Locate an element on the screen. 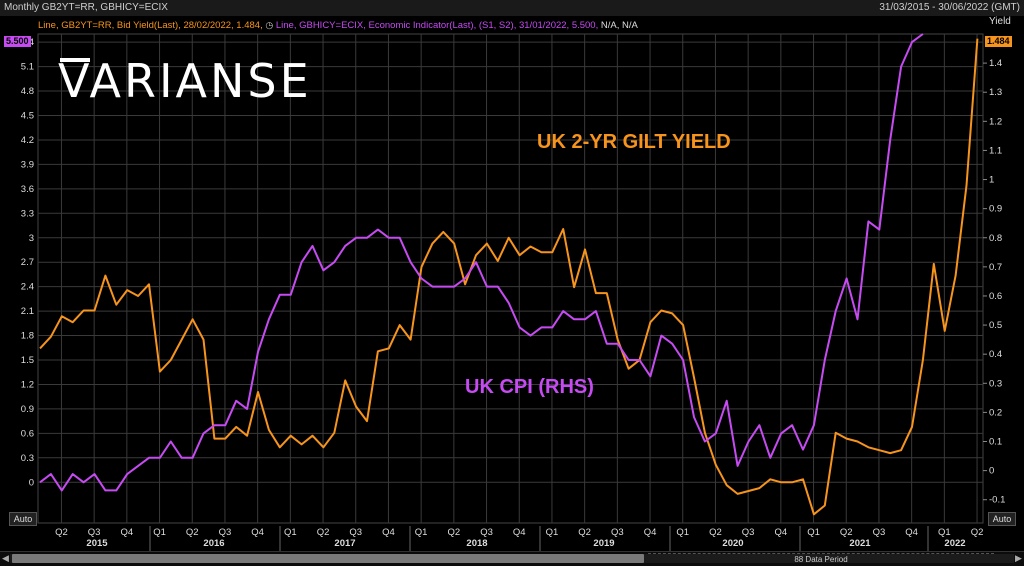 Image resolution: width=1024 pixels, height=566 pixels. gilt-last-value-badge: 1.484 is located at coordinates (998, 41).